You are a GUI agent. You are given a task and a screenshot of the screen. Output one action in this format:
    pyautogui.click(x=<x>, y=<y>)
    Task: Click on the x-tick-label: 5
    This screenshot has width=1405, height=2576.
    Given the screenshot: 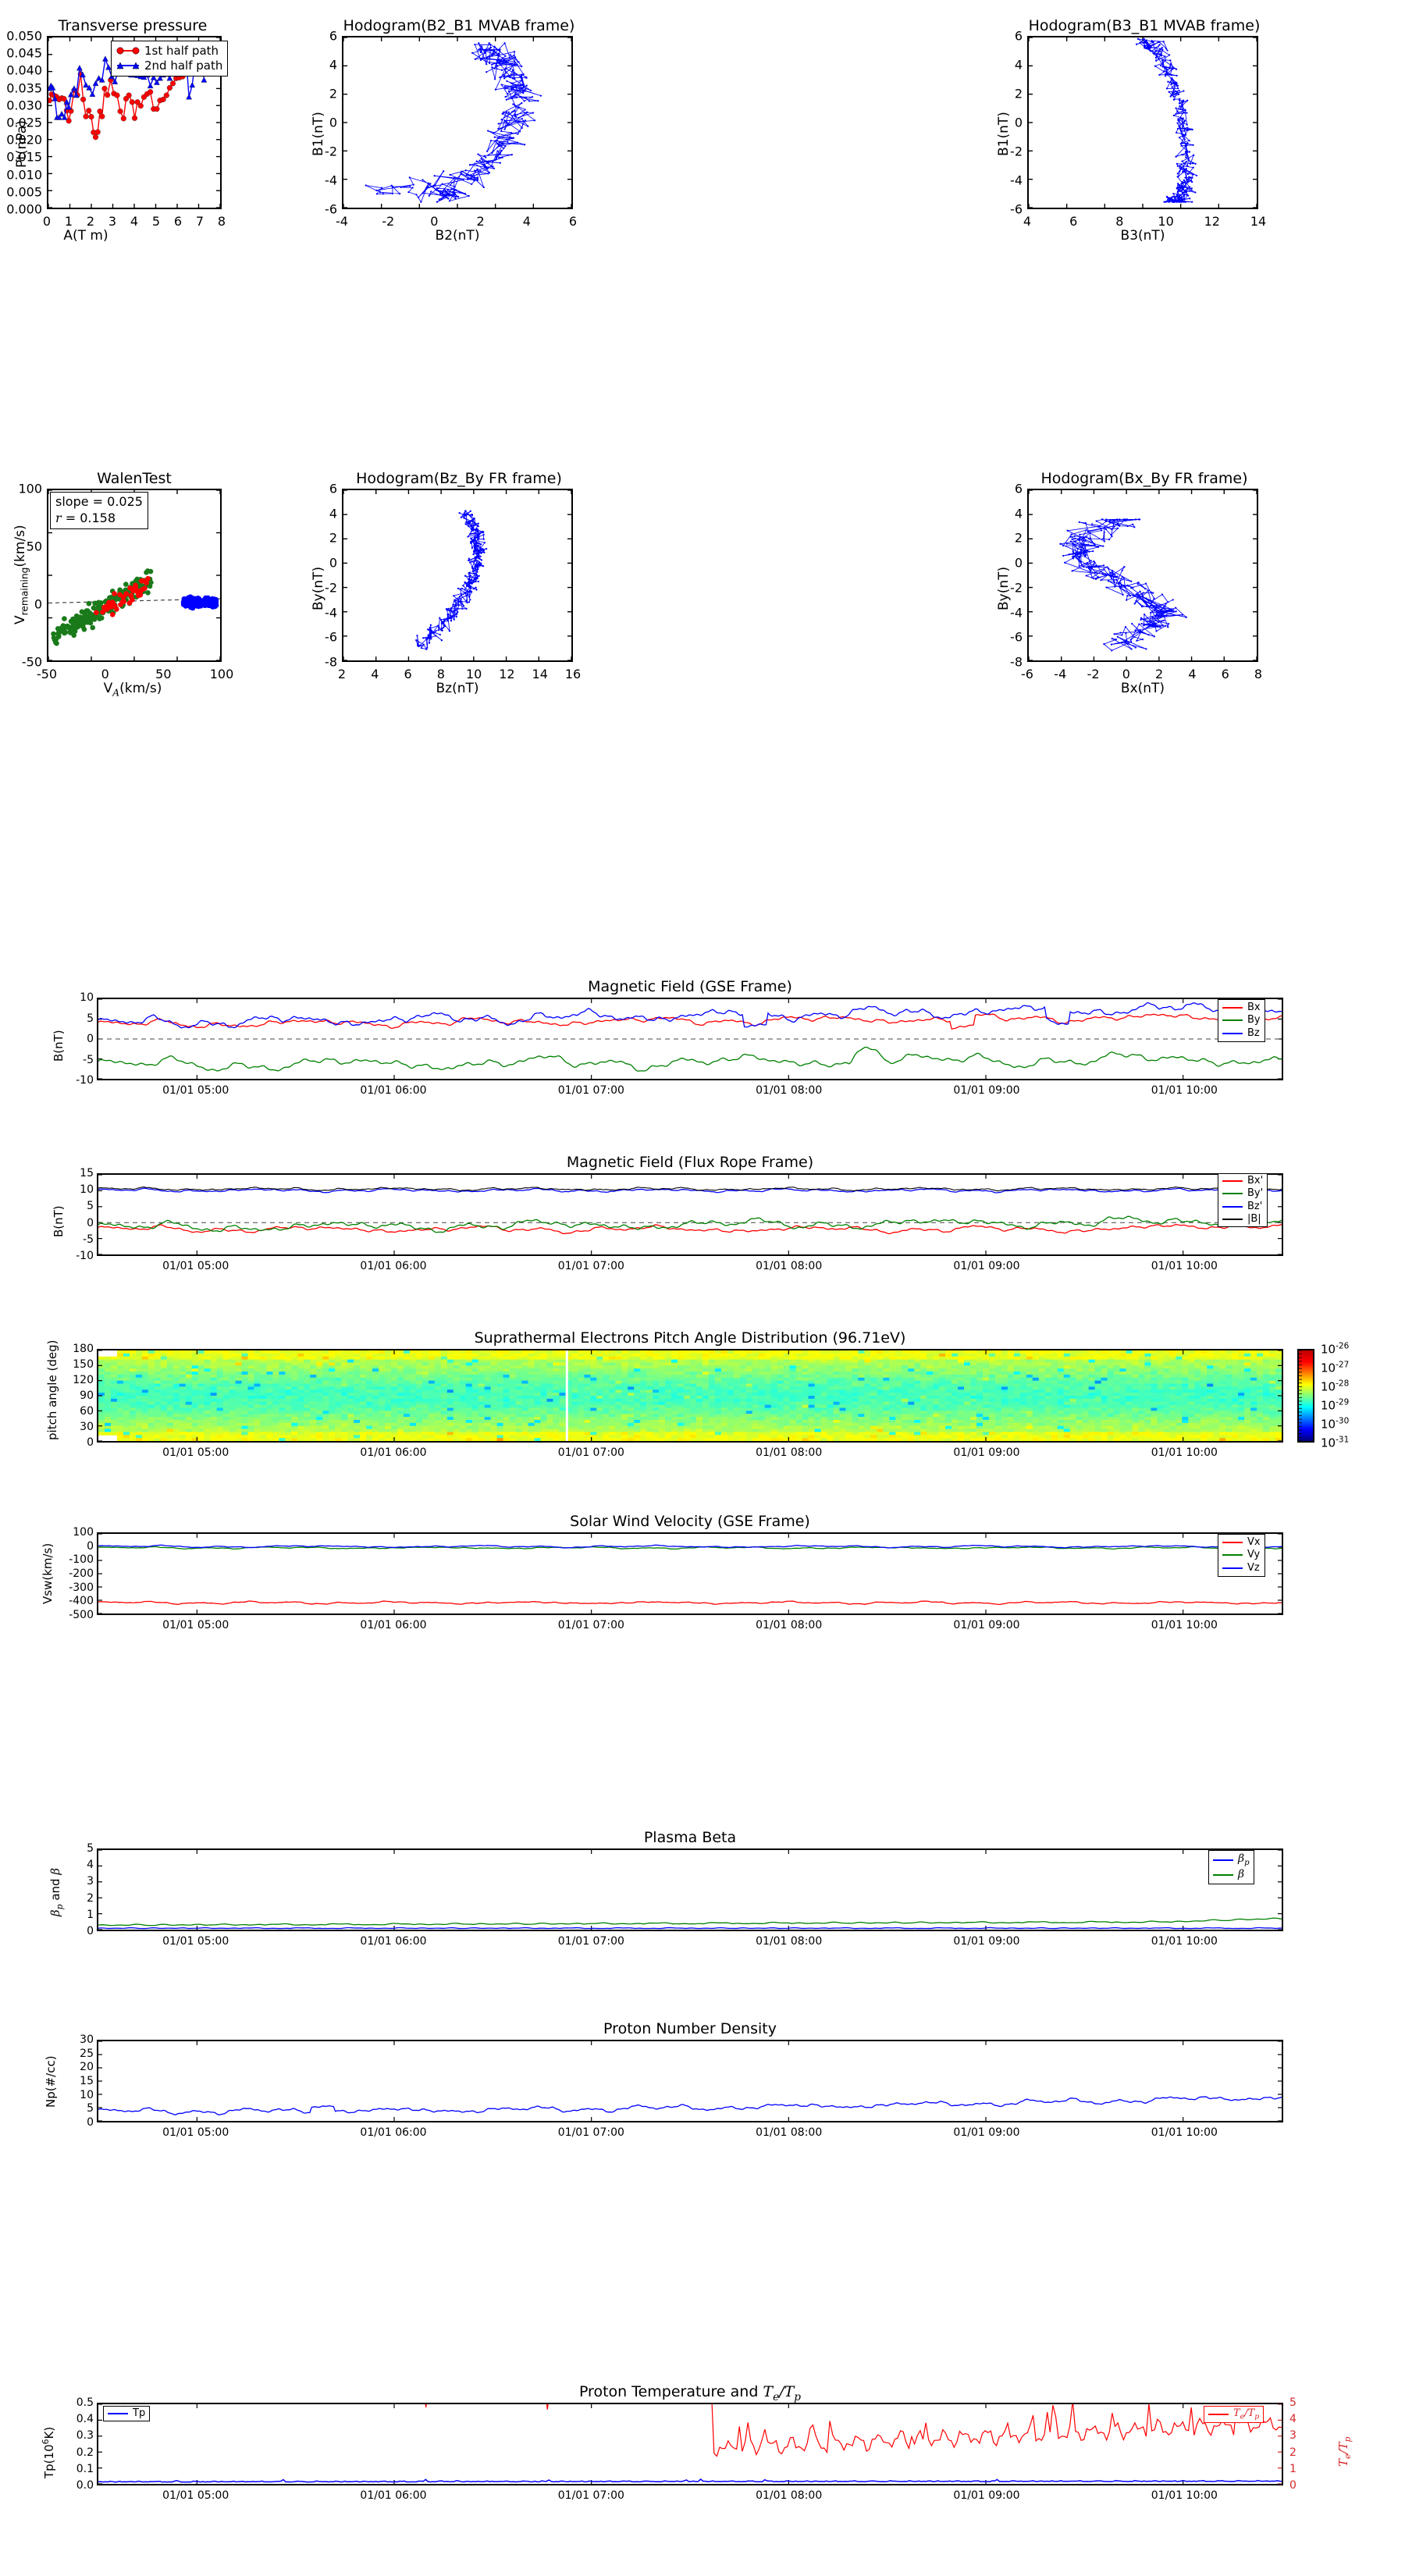 What is the action you would take?
    pyautogui.click(x=156, y=221)
    